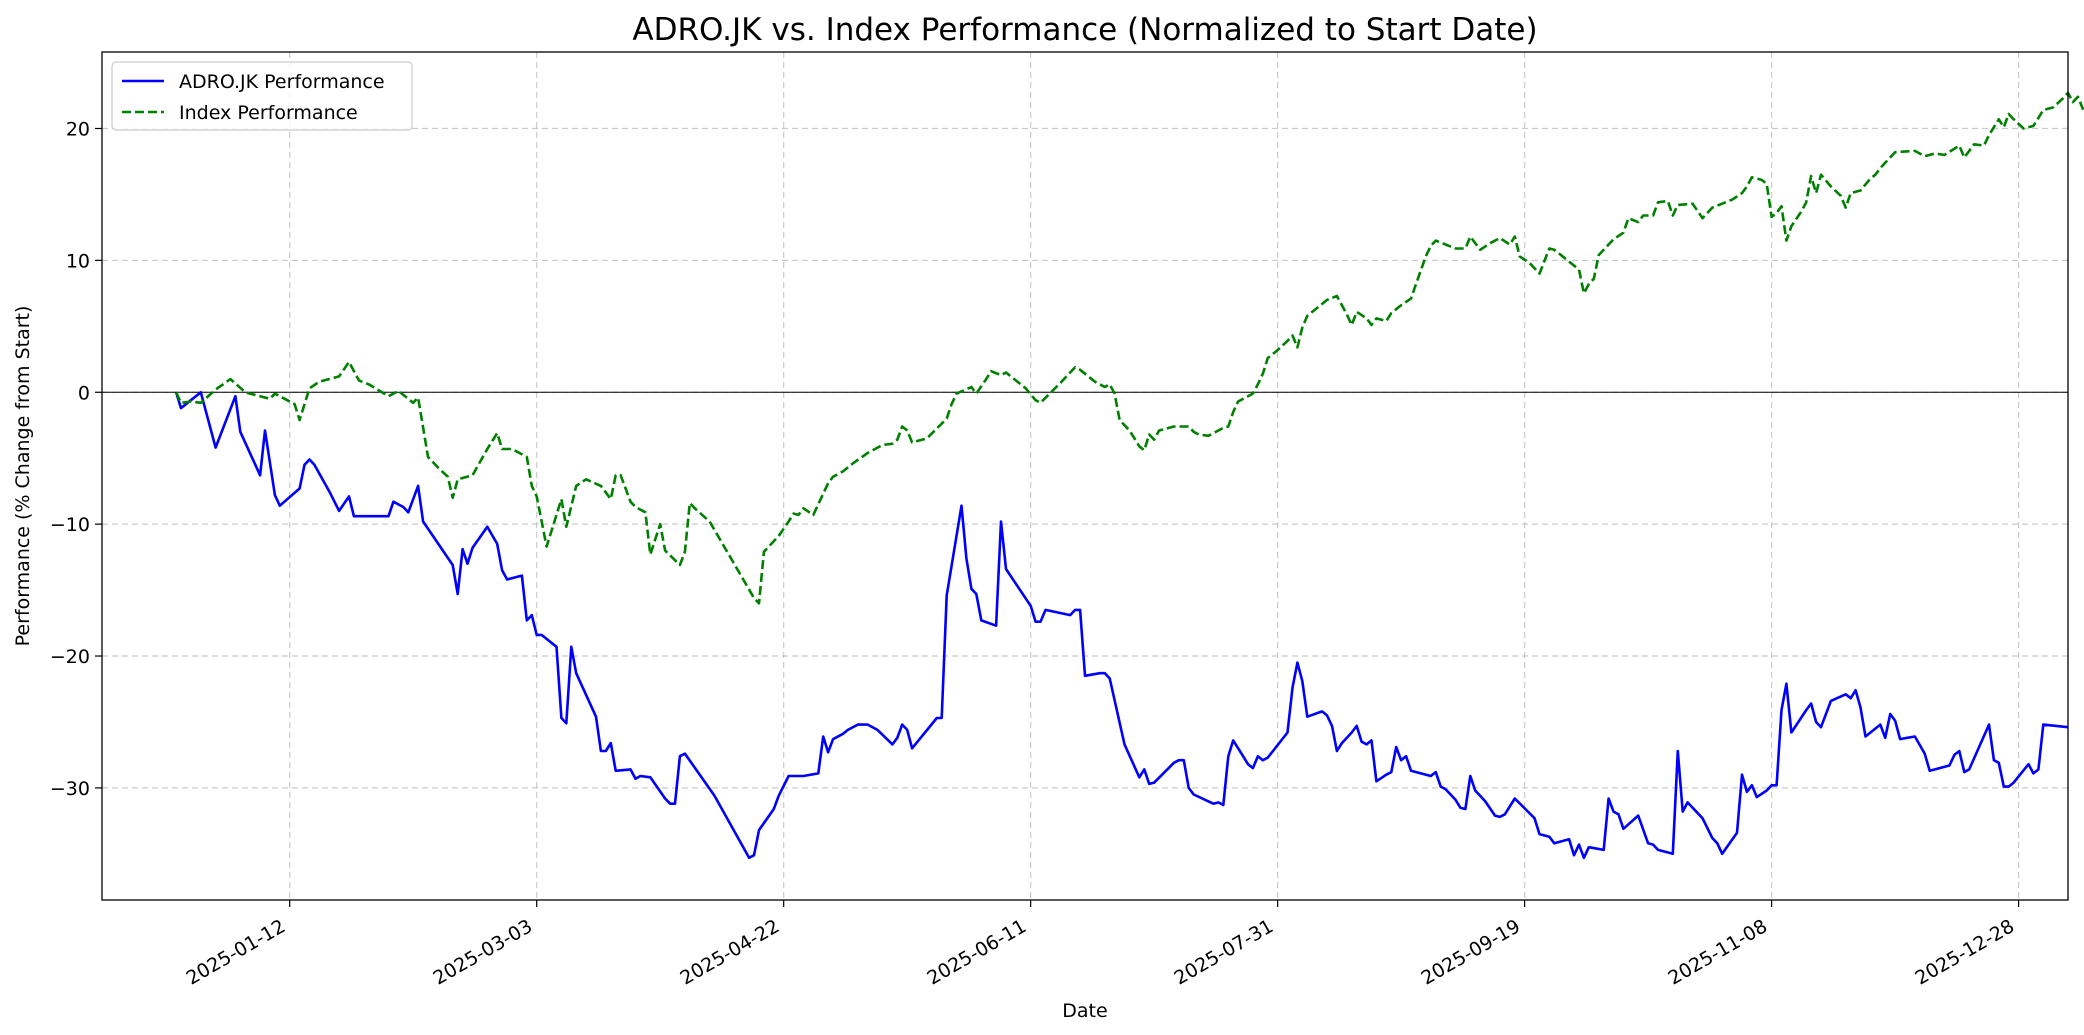  Describe the element at coordinates (730, 952) in the screenshot. I see `x-tick-label: 2025-04-22` at that location.